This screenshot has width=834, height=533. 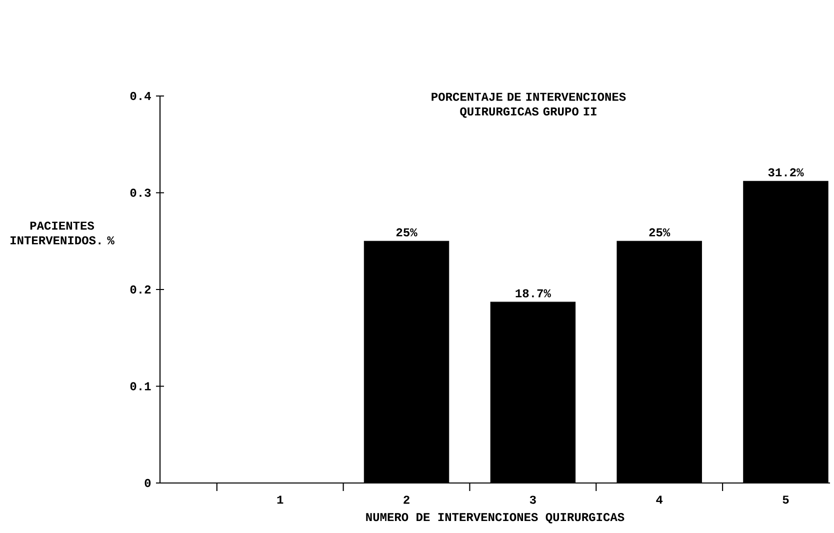 I want to click on chart-title: PORCENTAJE DE INTERVENCIONES QUIRURGICAS GRUPO II, so click(x=529, y=105).